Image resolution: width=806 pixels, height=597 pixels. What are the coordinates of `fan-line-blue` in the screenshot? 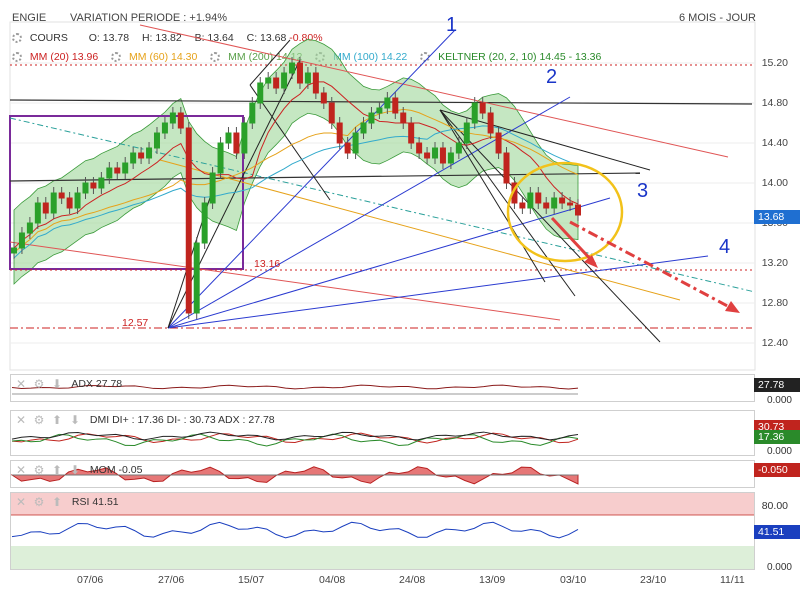 It's located at (438, 292).